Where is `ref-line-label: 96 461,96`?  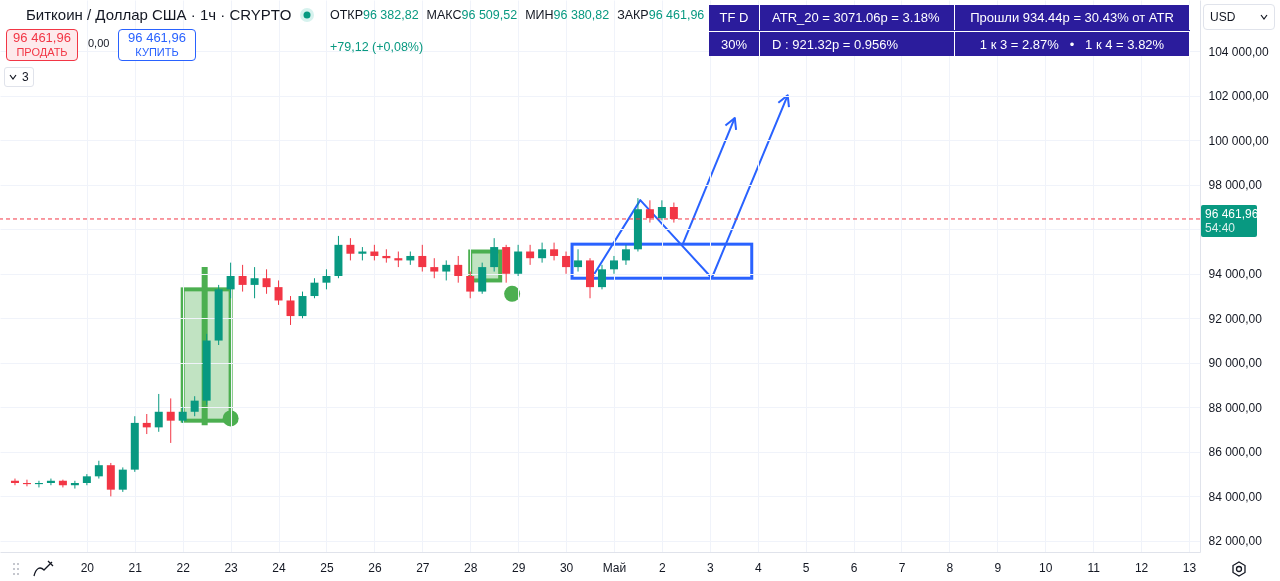 ref-line-label: 96 461,96 is located at coordinates (1232, 213).